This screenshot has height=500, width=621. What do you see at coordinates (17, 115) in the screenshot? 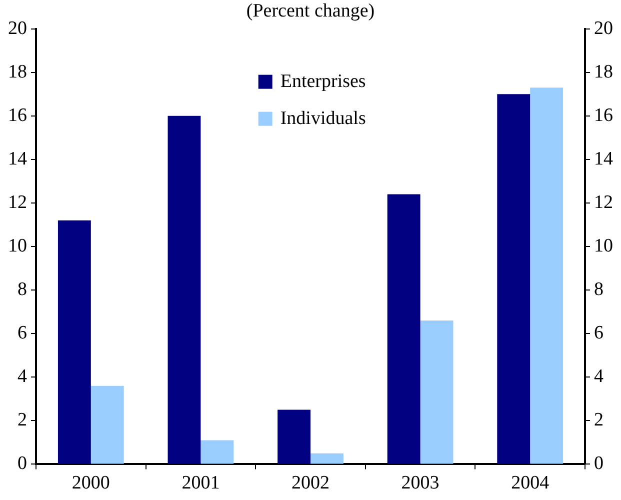
I see `y-tick-label: 16` at bounding box center [17, 115].